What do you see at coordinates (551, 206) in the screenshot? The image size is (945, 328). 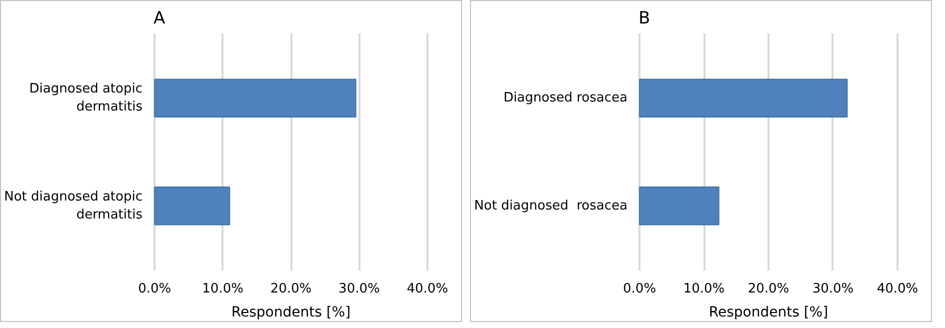 I see `y-tick-label: Not diagnosed rosacea` at bounding box center [551, 206].